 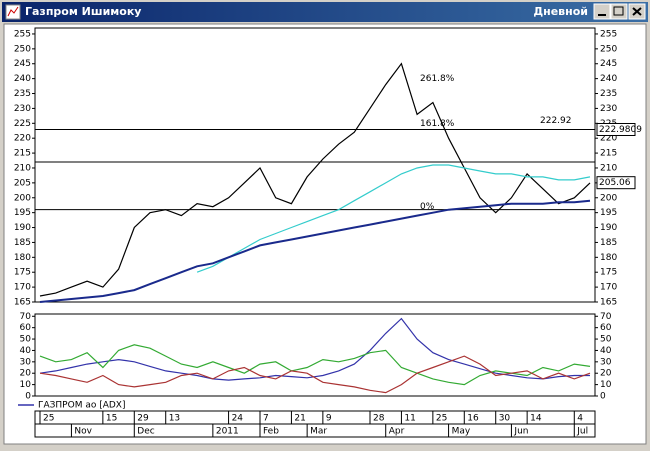 I want to click on y-tick-label: 170, so click(x=22, y=288).